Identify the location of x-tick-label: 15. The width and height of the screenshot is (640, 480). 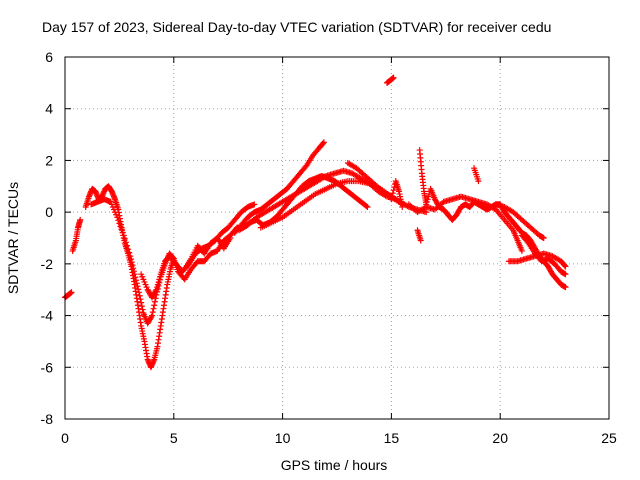
(392, 438).